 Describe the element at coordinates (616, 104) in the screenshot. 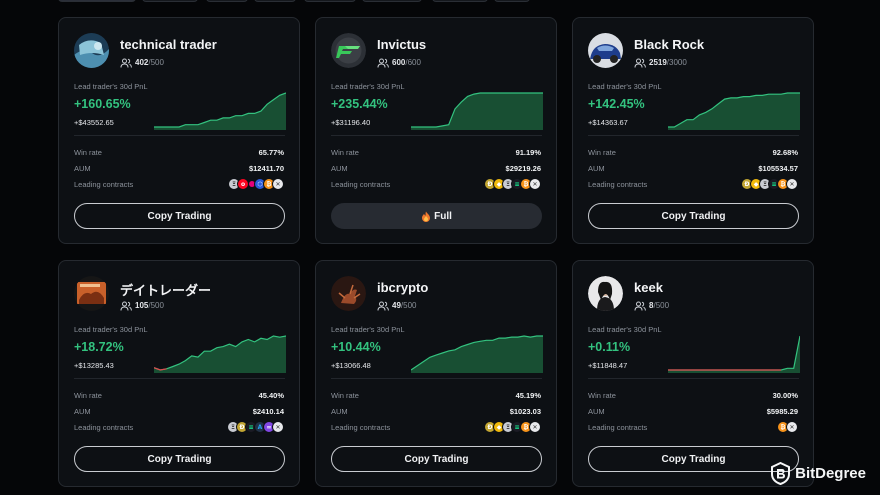

I see `pnl-percent: +142.45%` at that location.